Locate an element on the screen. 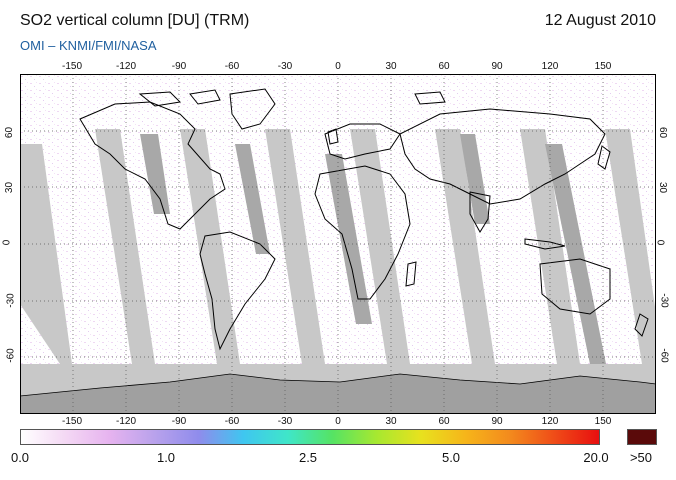 This screenshot has width=676, height=480. map-title: SO2 vertical column [DU] (TRM) is located at coordinates (135, 20).